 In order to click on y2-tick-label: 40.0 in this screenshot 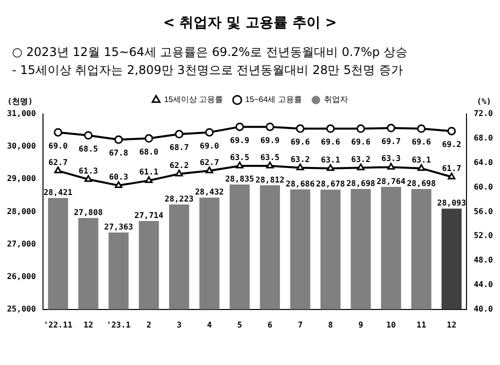, I will do `click(484, 309)`.